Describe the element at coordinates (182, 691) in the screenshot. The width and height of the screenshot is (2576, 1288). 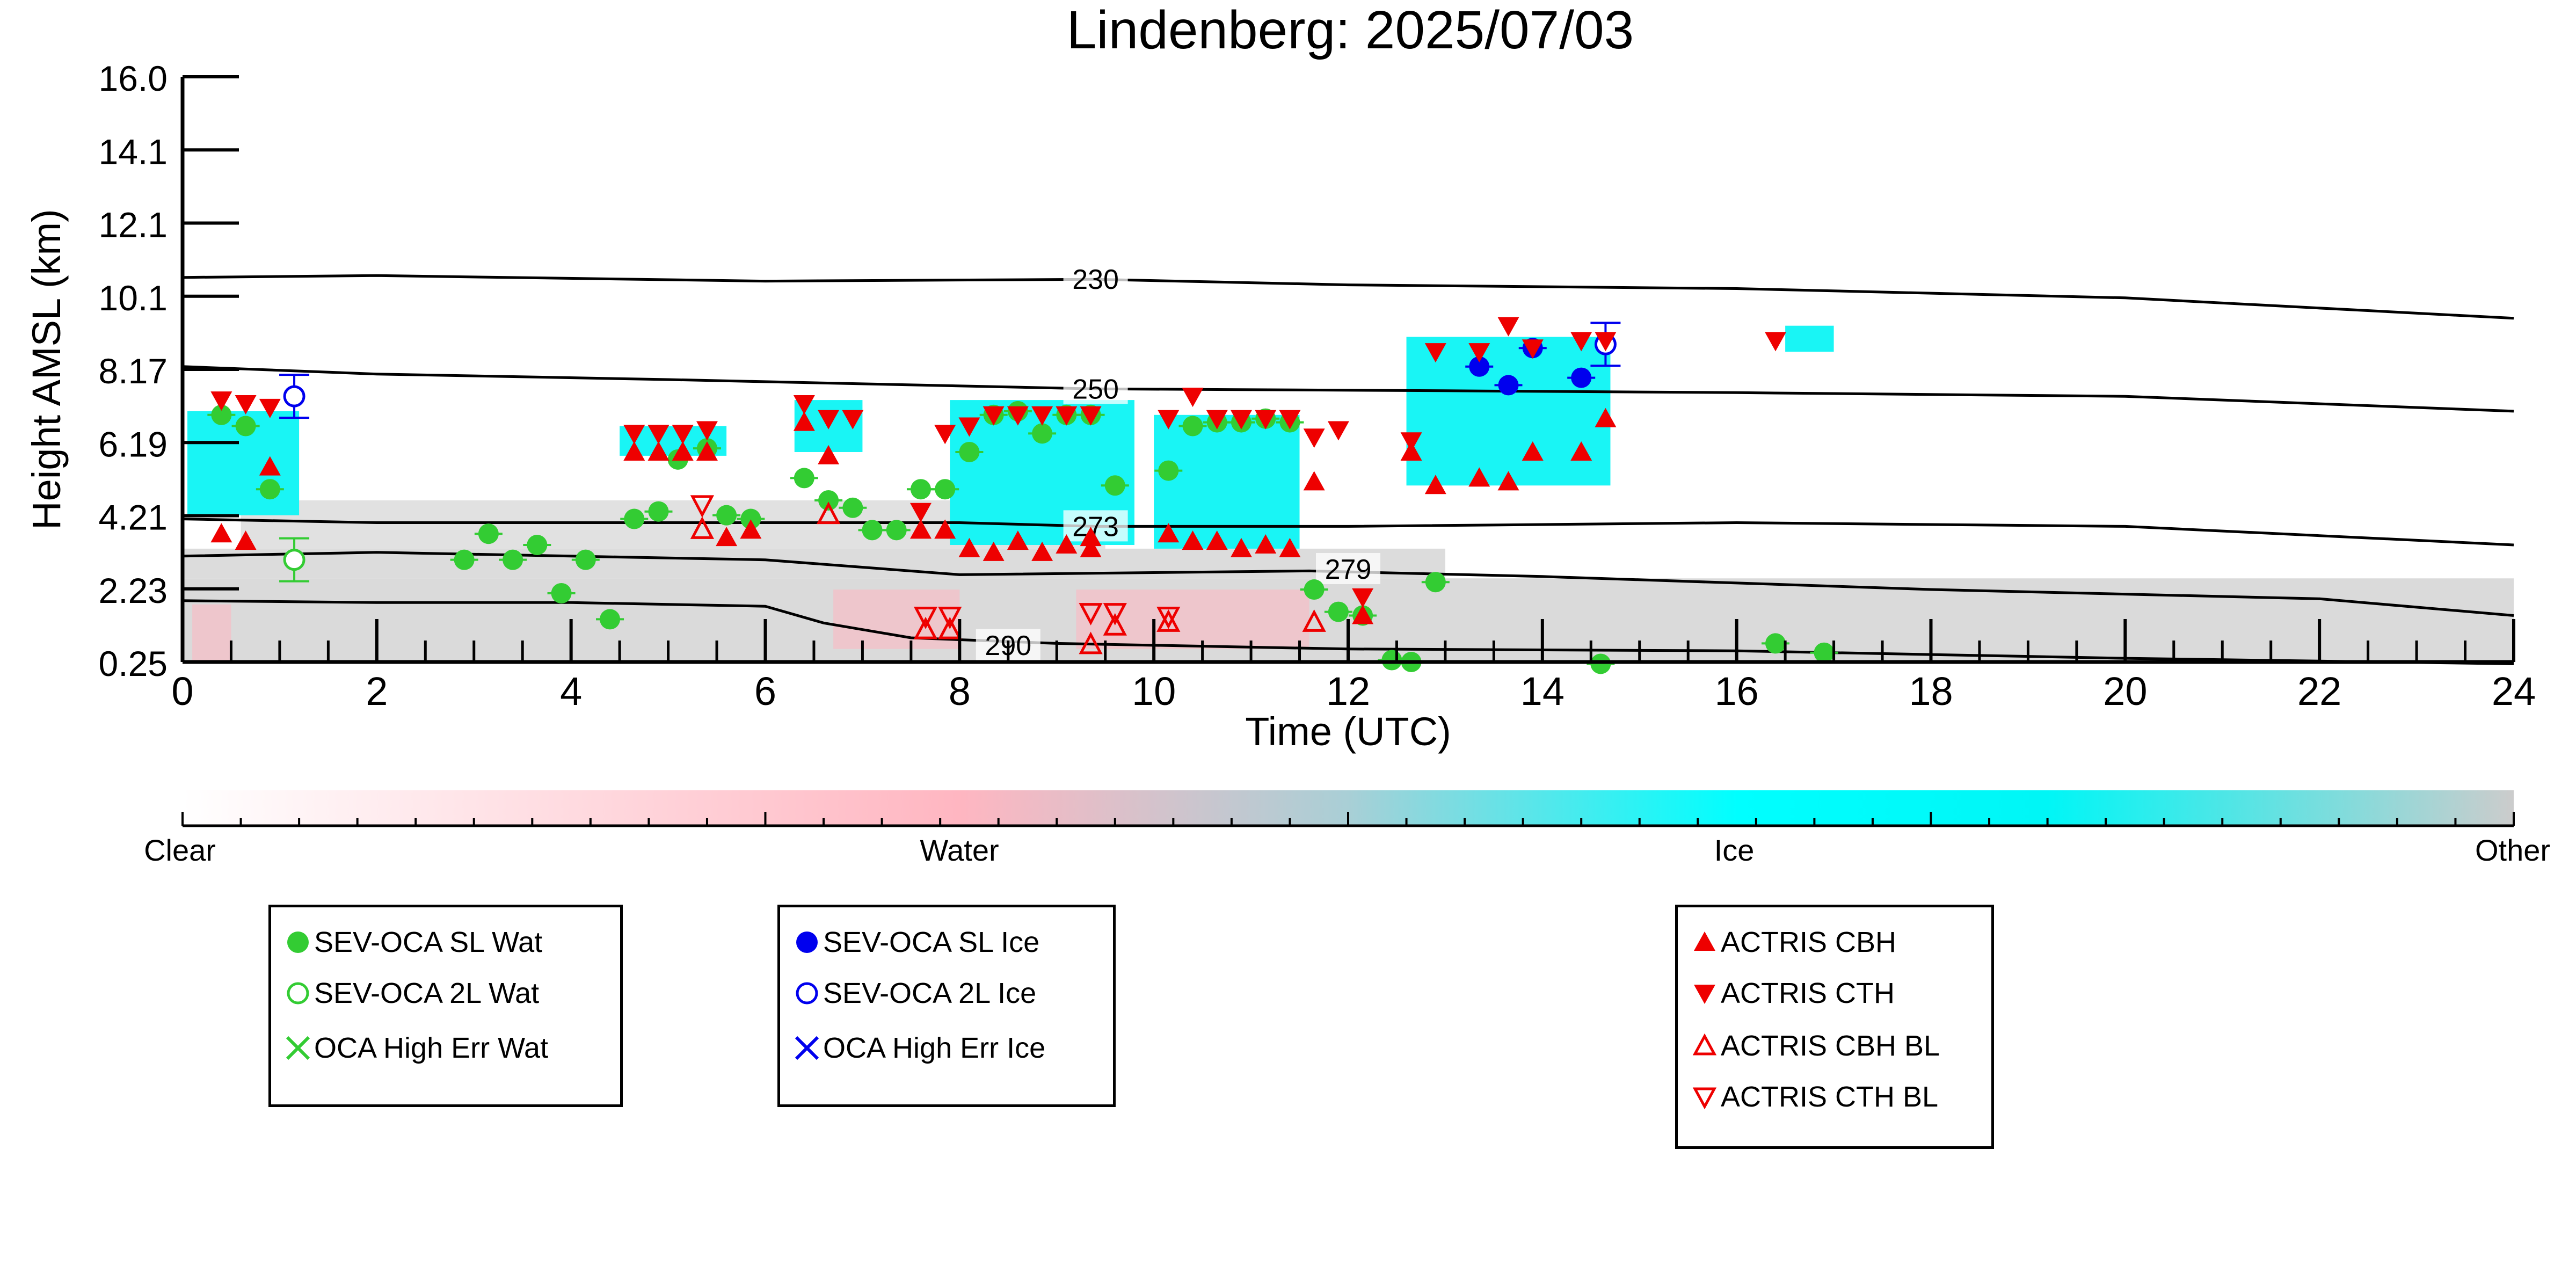
I see `x-tick-label: 0` at that location.